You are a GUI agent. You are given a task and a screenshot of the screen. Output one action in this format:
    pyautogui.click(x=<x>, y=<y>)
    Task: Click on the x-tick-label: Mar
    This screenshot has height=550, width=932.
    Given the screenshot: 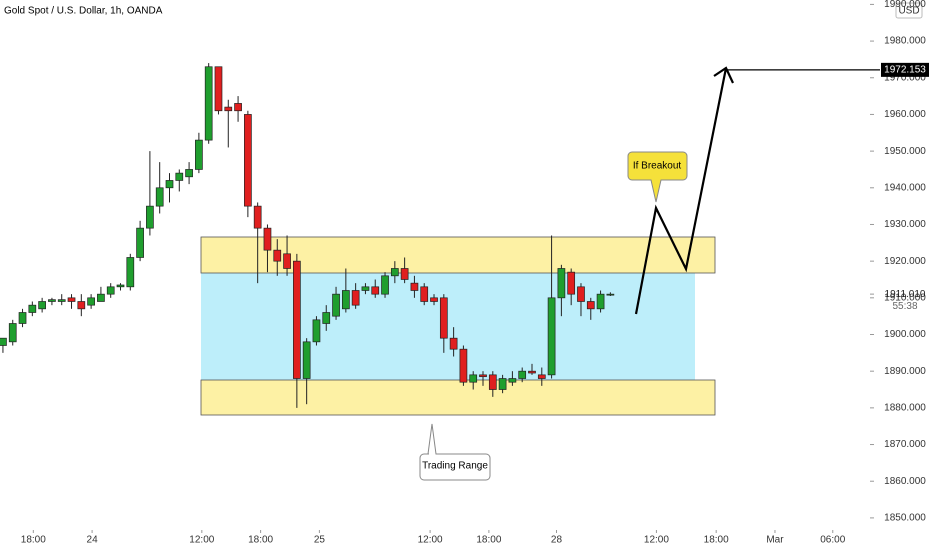 What is the action you would take?
    pyautogui.click(x=775, y=540)
    